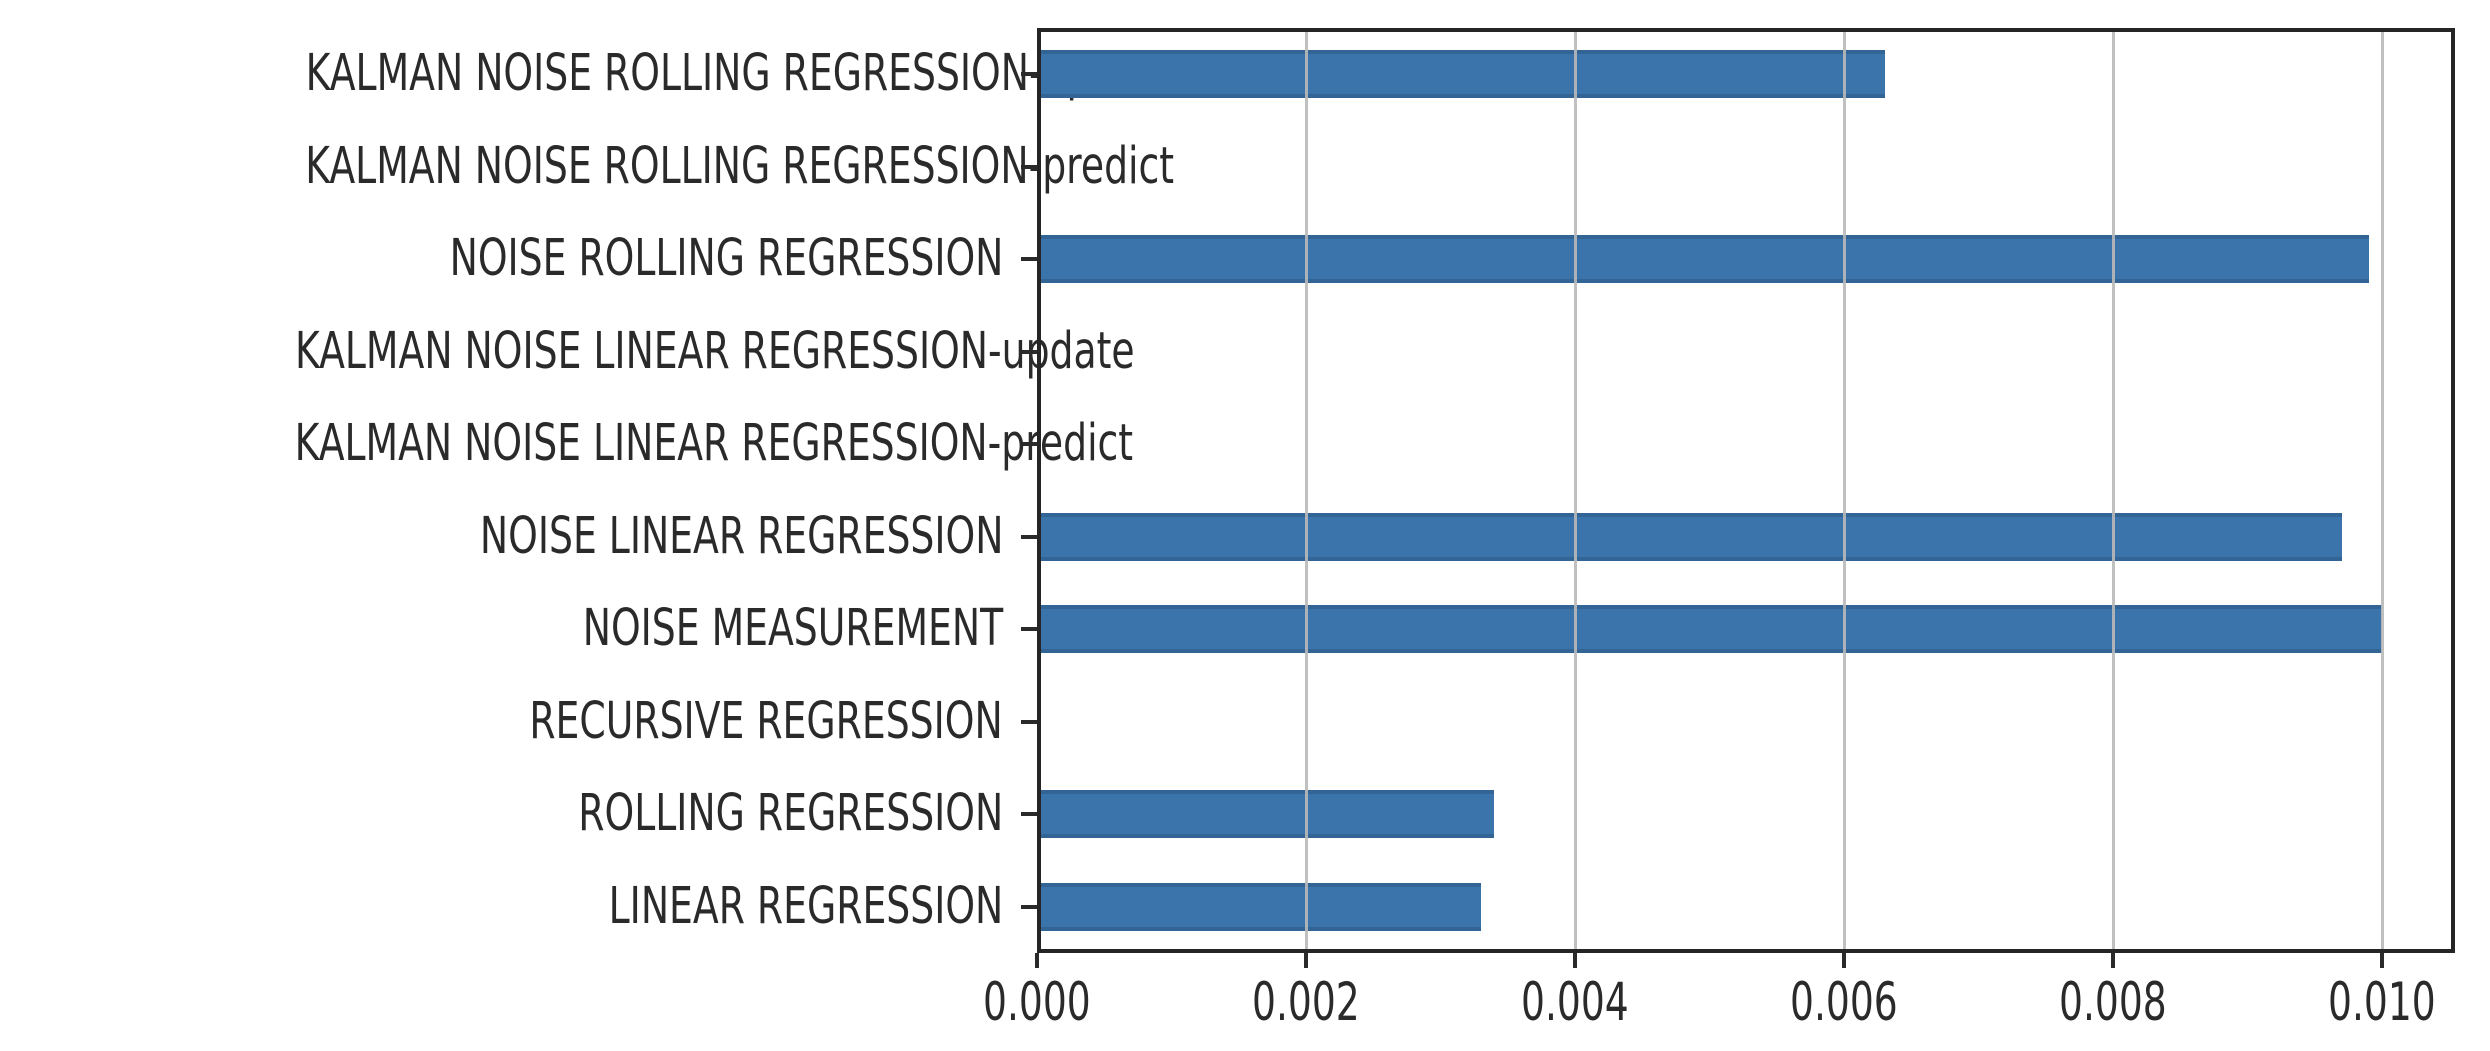 The height and width of the screenshot is (1051, 2490). I want to click on y-tick-noise-linear-regression, so click(1029, 537).